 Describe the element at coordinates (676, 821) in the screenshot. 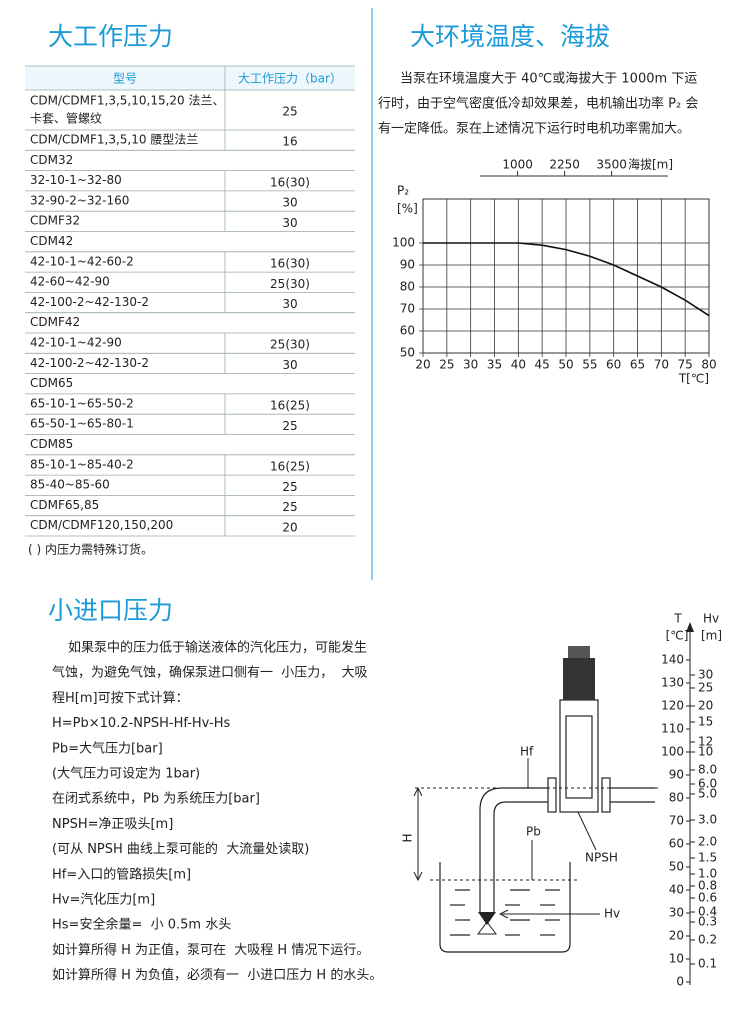

I see `scale-tick-label: 70` at that location.